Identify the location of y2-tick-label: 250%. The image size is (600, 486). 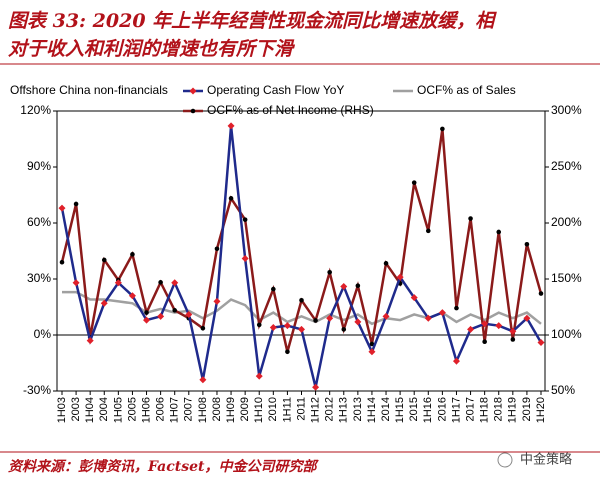
(566, 166).